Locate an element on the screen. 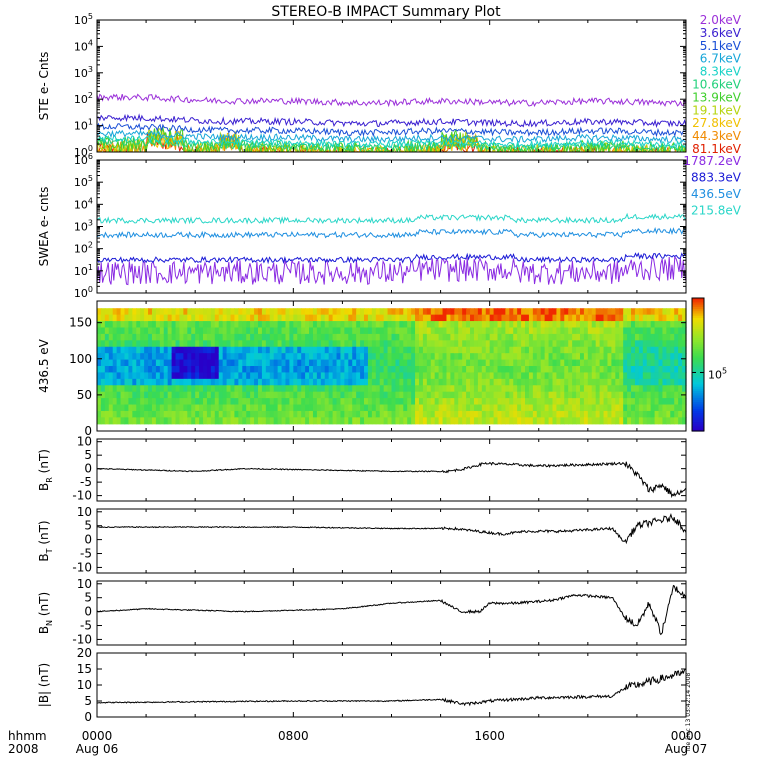 The width and height of the screenshot is (780, 780). swea-ytick-label: 103 is located at coordinates (83, 226).